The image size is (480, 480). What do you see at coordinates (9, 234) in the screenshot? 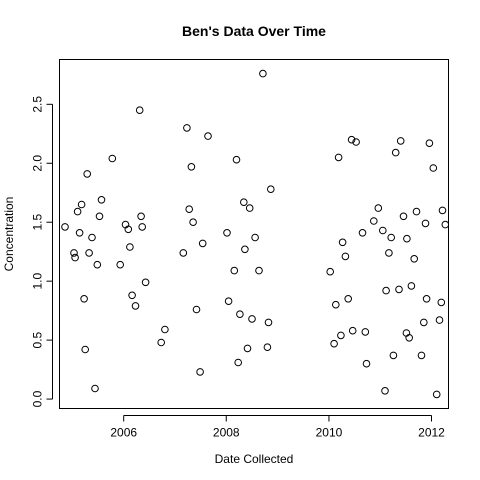
I see `y-axis-title: Concentration` at bounding box center [9, 234].